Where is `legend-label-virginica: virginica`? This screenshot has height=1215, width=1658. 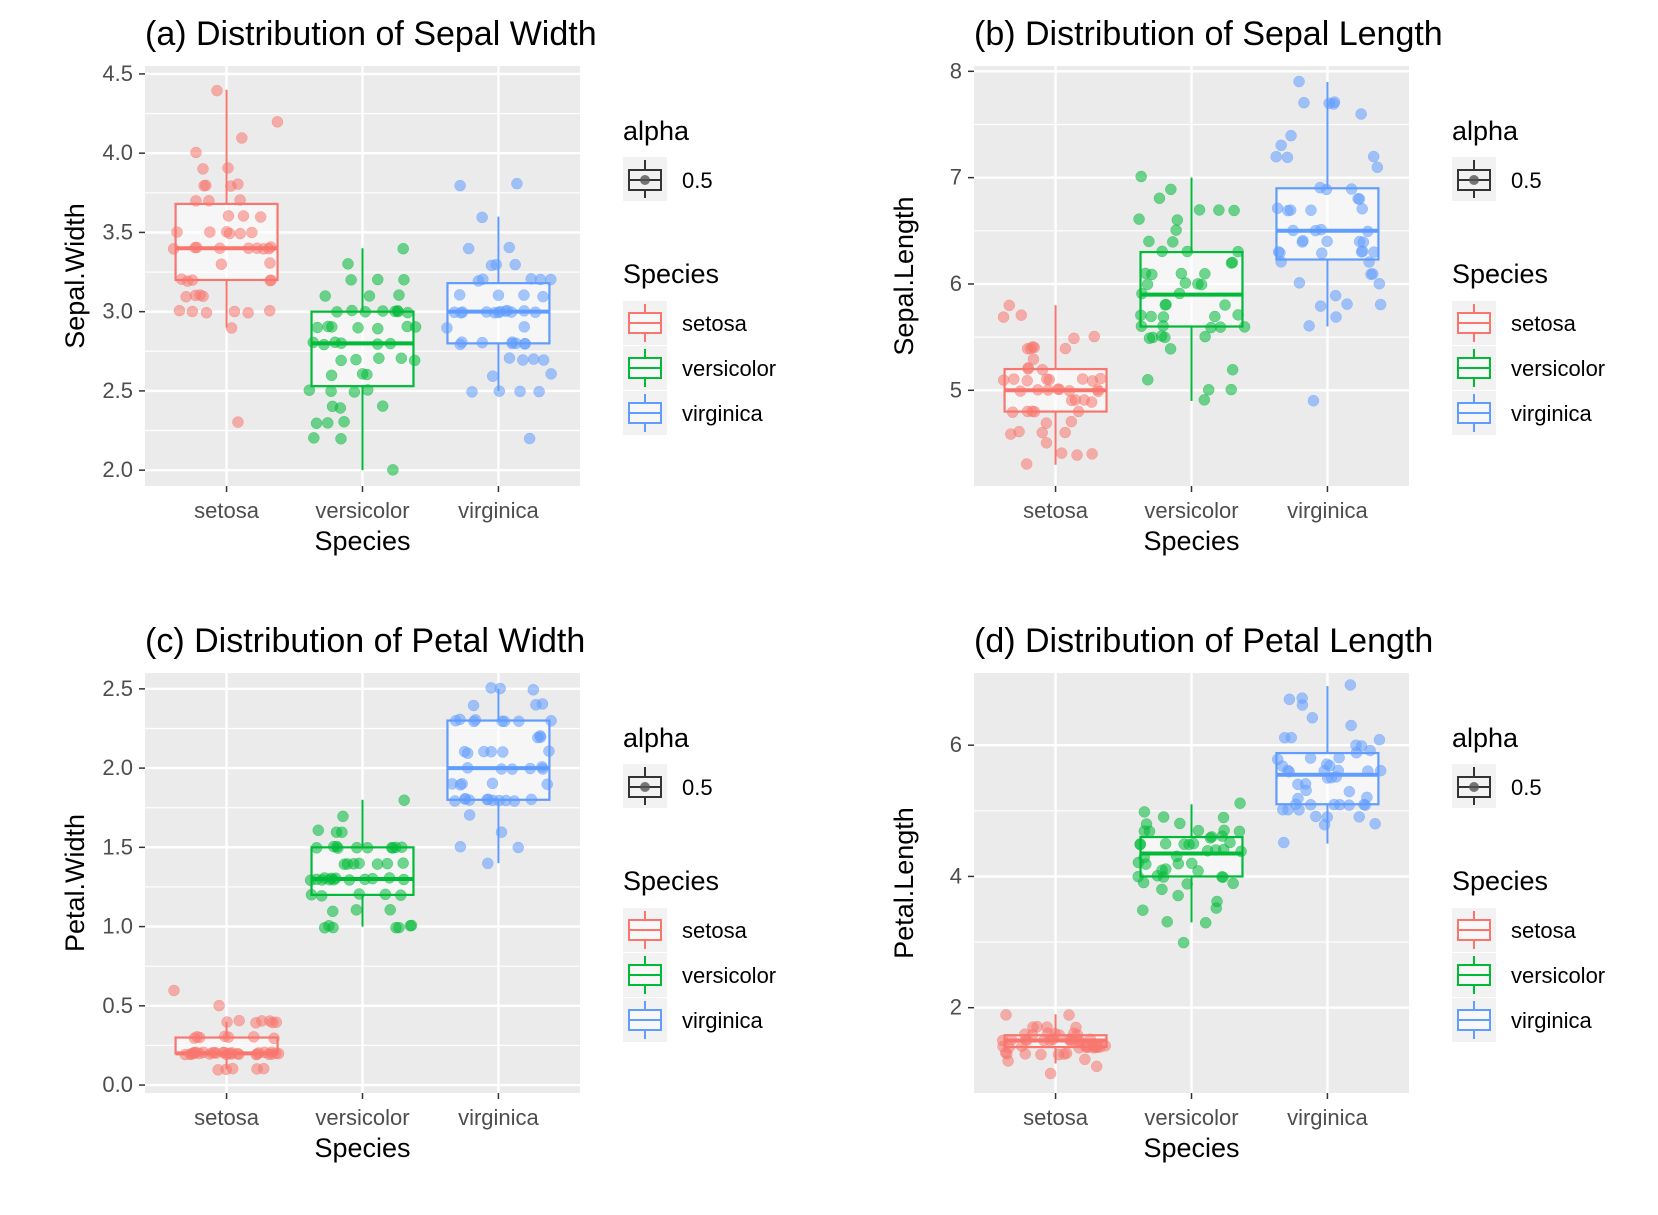 legend-label-virginica: virginica is located at coordinates (722, 1020).